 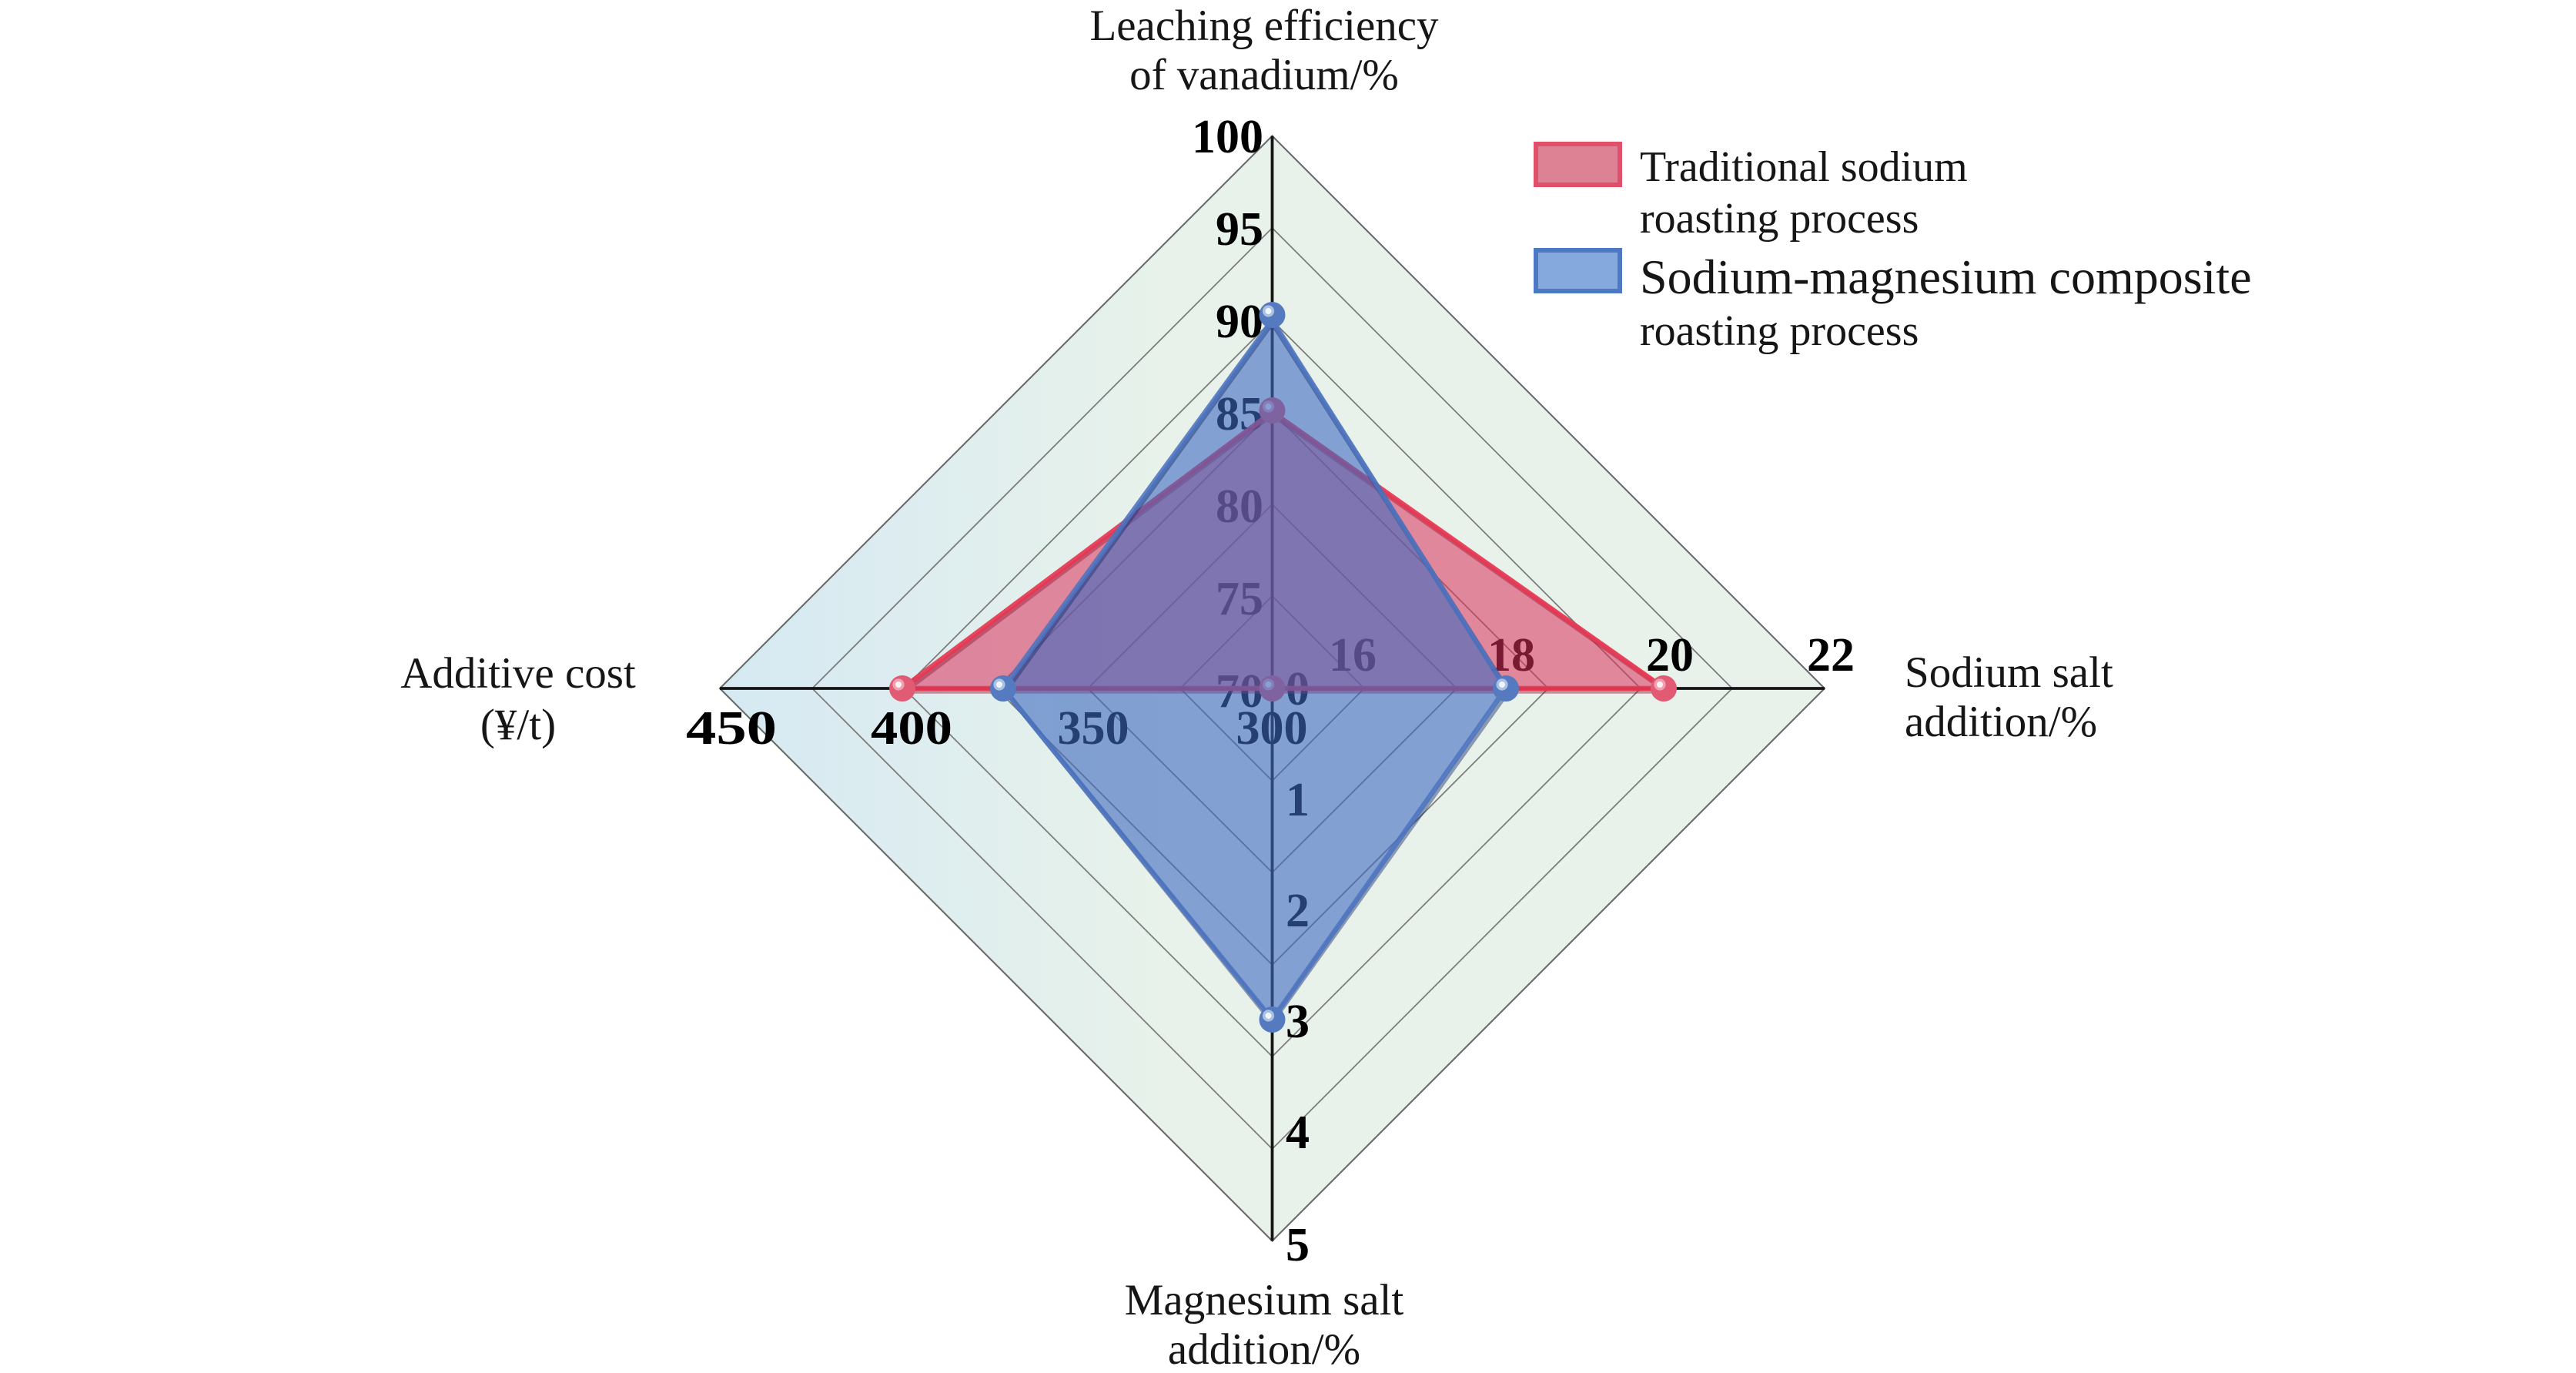 I want to click on svg-text: 3, so click(x=1298, y=1022).